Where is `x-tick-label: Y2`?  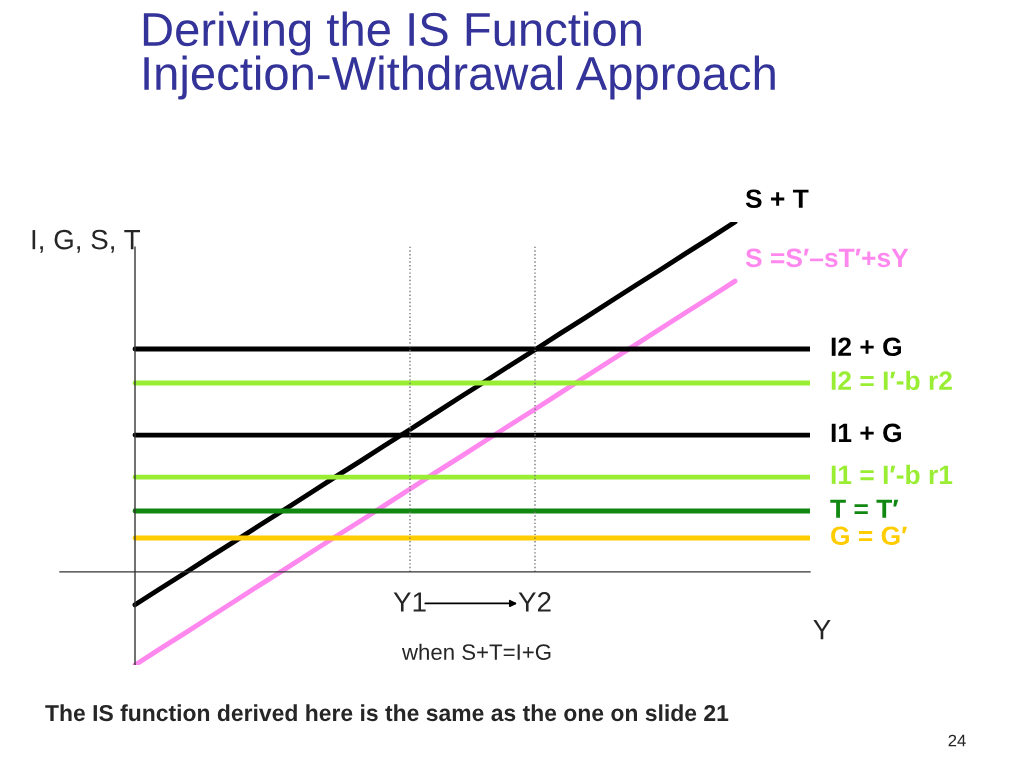
x-tick-label: Y2 is located at coordinates (534, 602).